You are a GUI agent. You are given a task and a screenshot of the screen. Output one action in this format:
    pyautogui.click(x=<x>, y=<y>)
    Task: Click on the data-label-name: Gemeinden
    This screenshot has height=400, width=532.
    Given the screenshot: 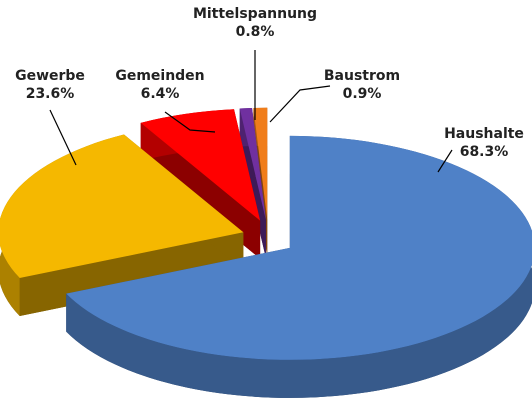 What is the action you would take?
    pyautogui.click(x=159, y=76)
    